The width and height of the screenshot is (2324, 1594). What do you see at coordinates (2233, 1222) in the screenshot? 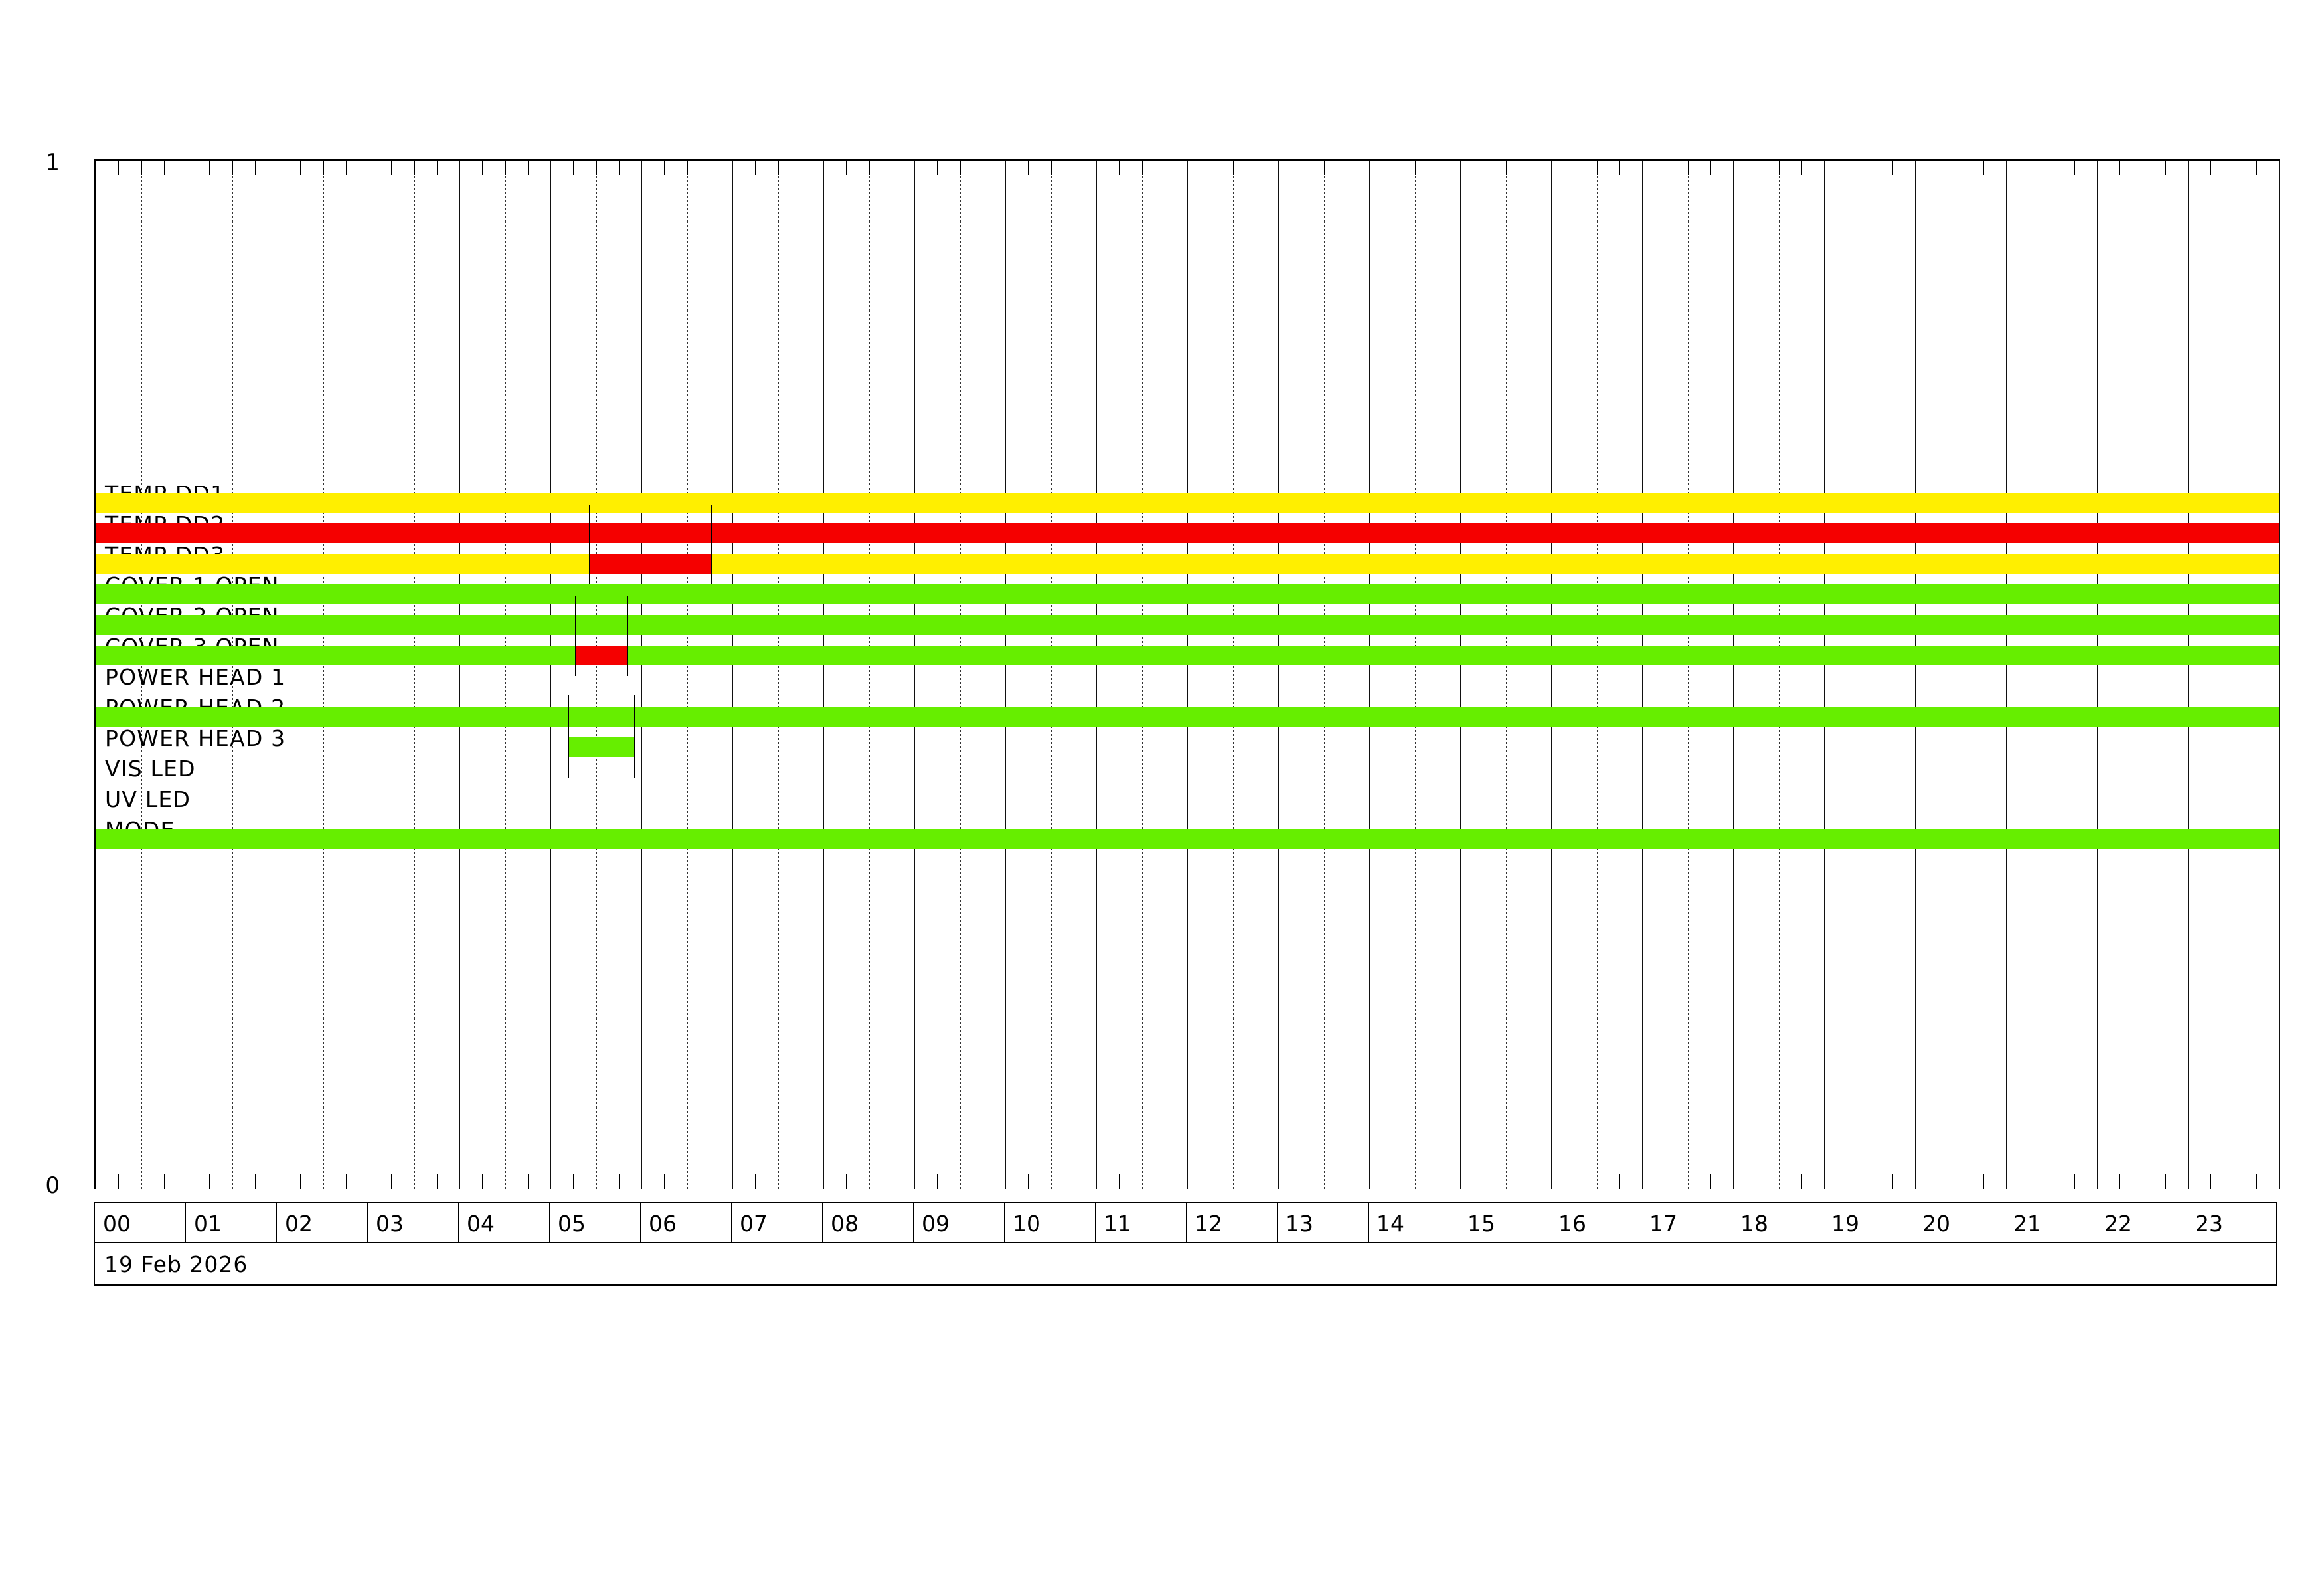
I see `hour-label-cell: 23` at bounding box center [2233, 1222].